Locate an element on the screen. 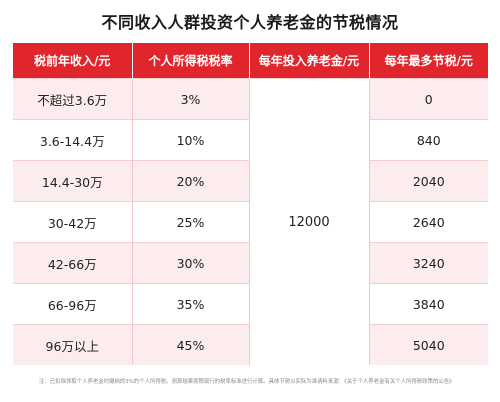 This screenshot has height=402, width=500. income-cell: 不超过3.6万 is located at coordinates (73, 99).